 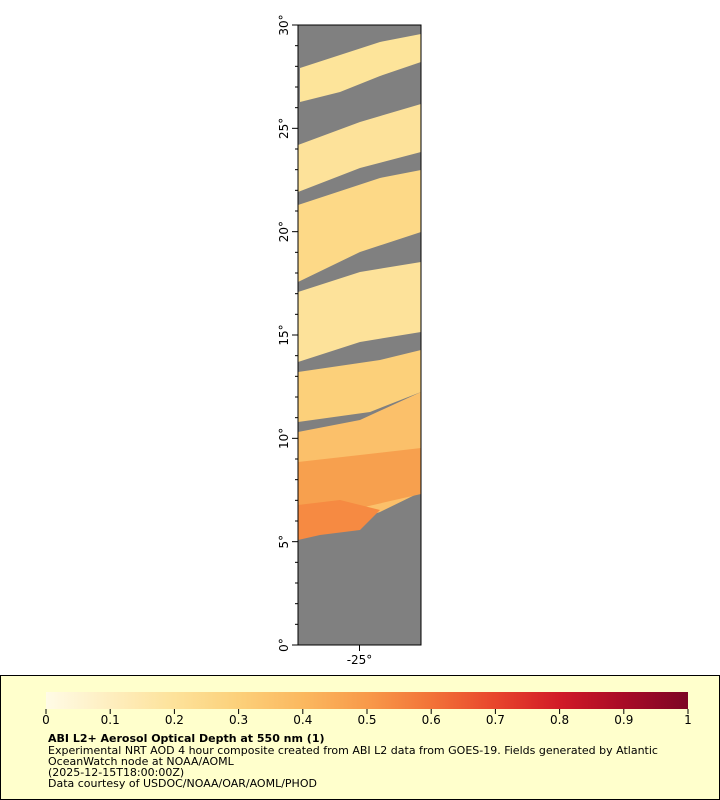 I want to click on map-image, so click(x=359, y=335).